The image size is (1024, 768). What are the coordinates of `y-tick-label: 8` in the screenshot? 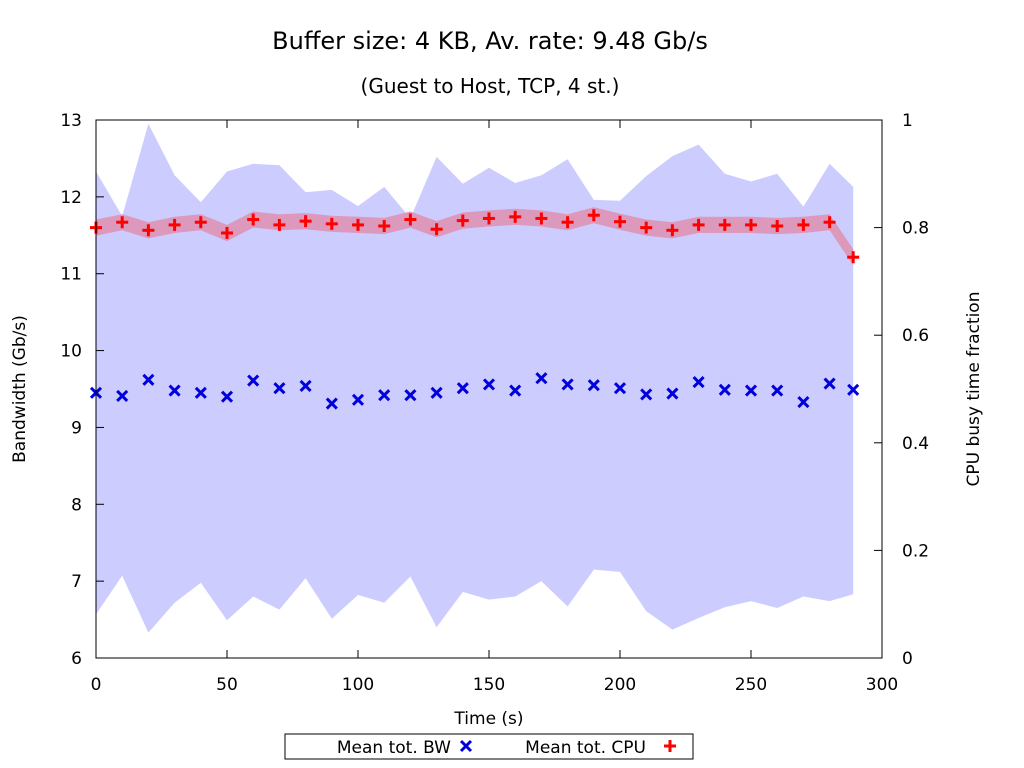 It's located at (76, 505).